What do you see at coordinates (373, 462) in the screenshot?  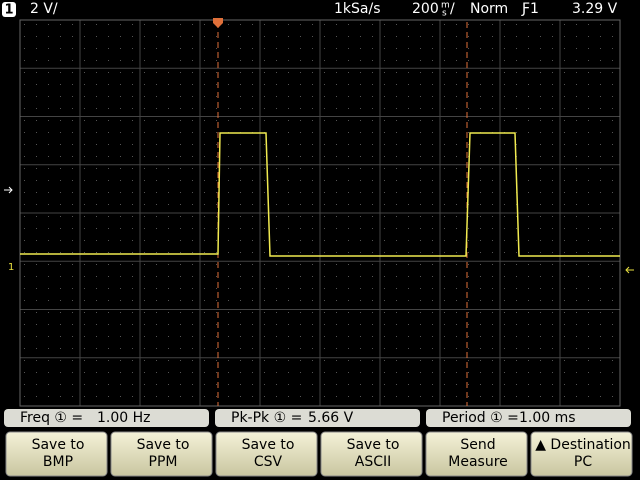 I see `softkey-line2: ASCII` at bounding box center [373, 462].